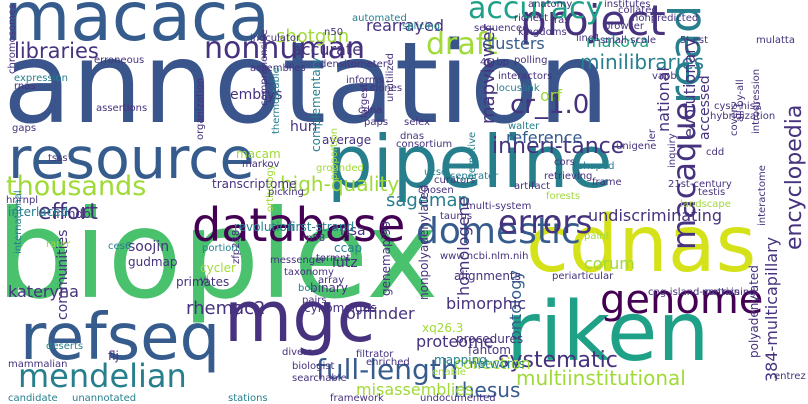 Image resolution: width=808 pixels, height=404 pixels. What do you see at coordinates (376, 122) in the screenshot?
I see `cloud-word: paps` at bounding box center [376, 122].